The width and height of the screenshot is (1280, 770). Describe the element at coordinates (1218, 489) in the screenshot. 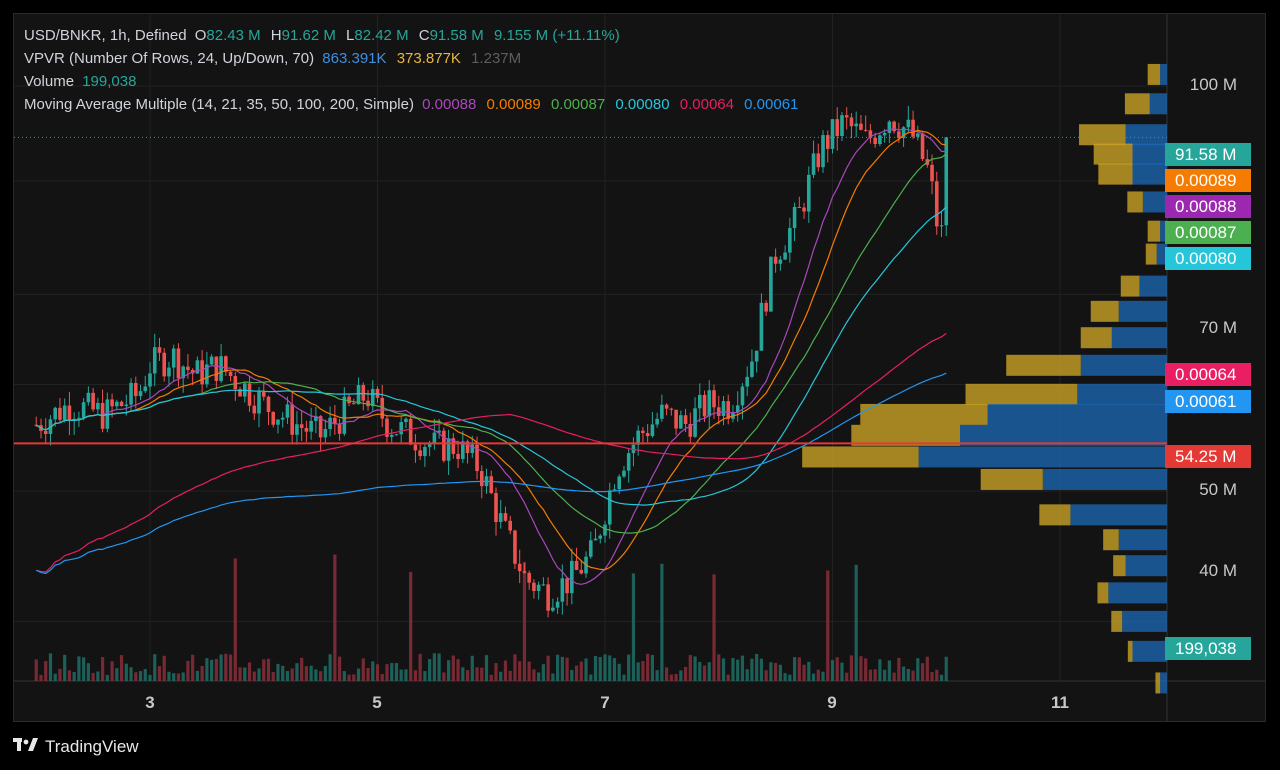

I see `y-tick-50m: 50 M` at that location.